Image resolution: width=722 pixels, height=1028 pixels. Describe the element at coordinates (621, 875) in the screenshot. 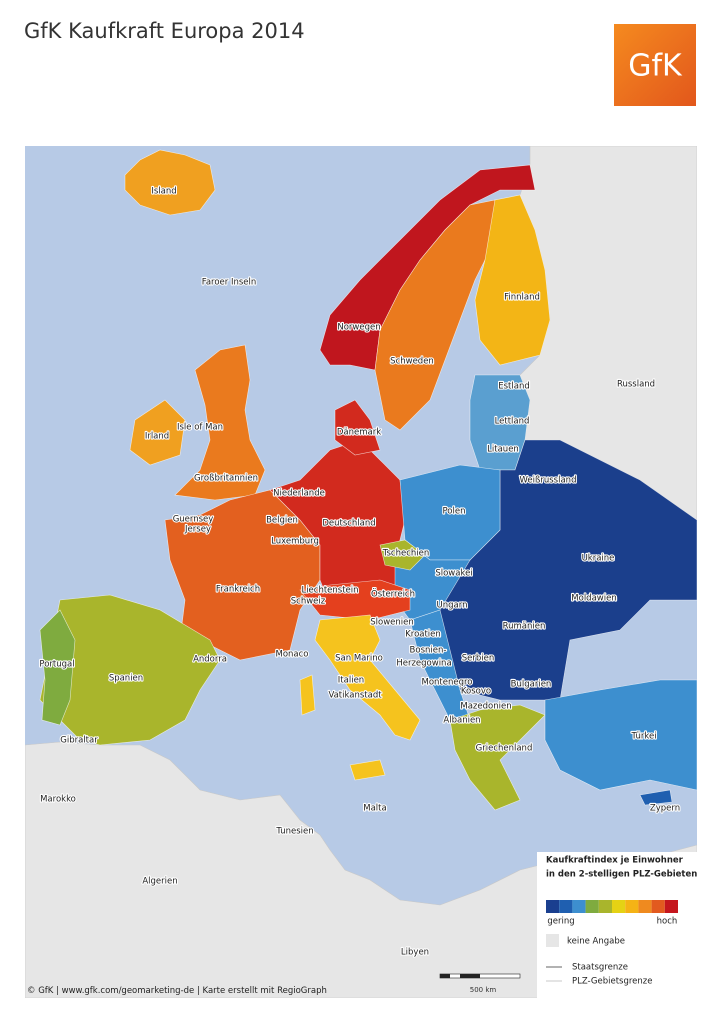

I see `legend-title: in den 2-stelligen PLZ-Gebieten` at that location.